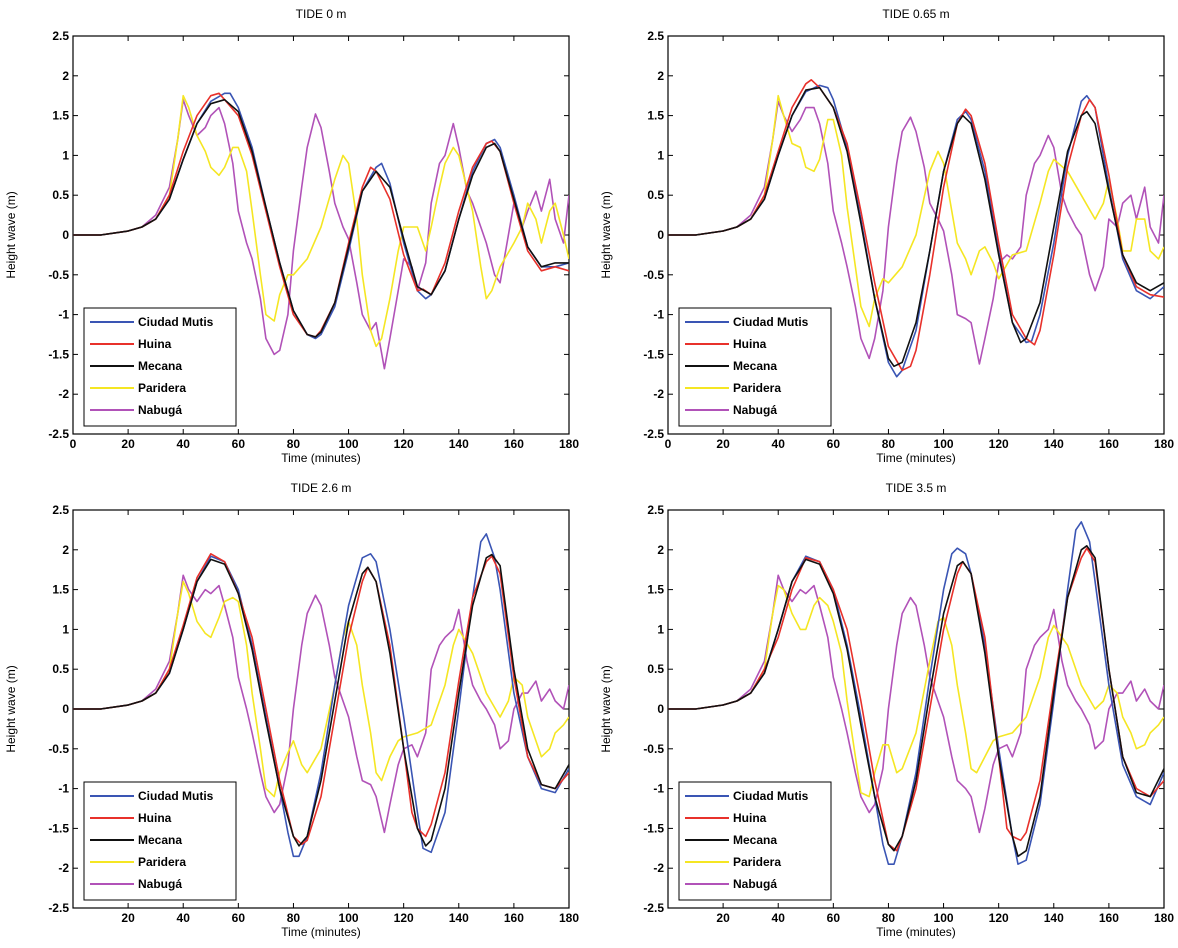  I want to click on x-tick-label: 80, so click(294, 918).